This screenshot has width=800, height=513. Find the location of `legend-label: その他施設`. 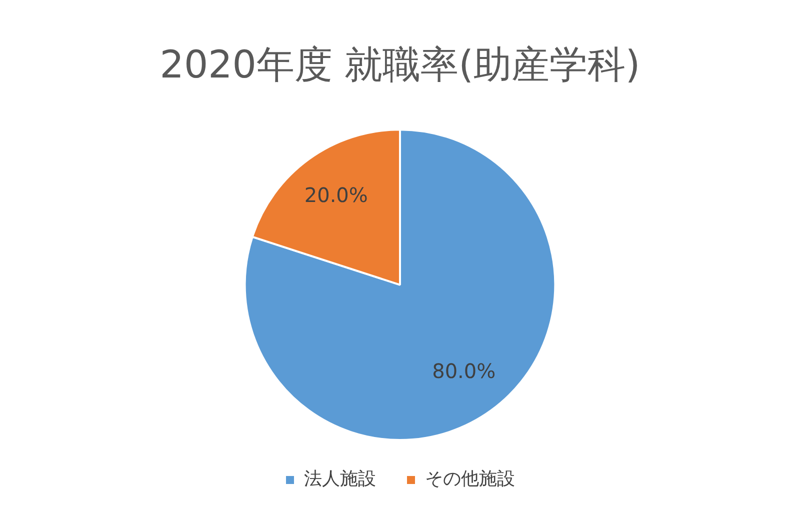

legend-label: その他施設 is located at coordinates (470, 479).